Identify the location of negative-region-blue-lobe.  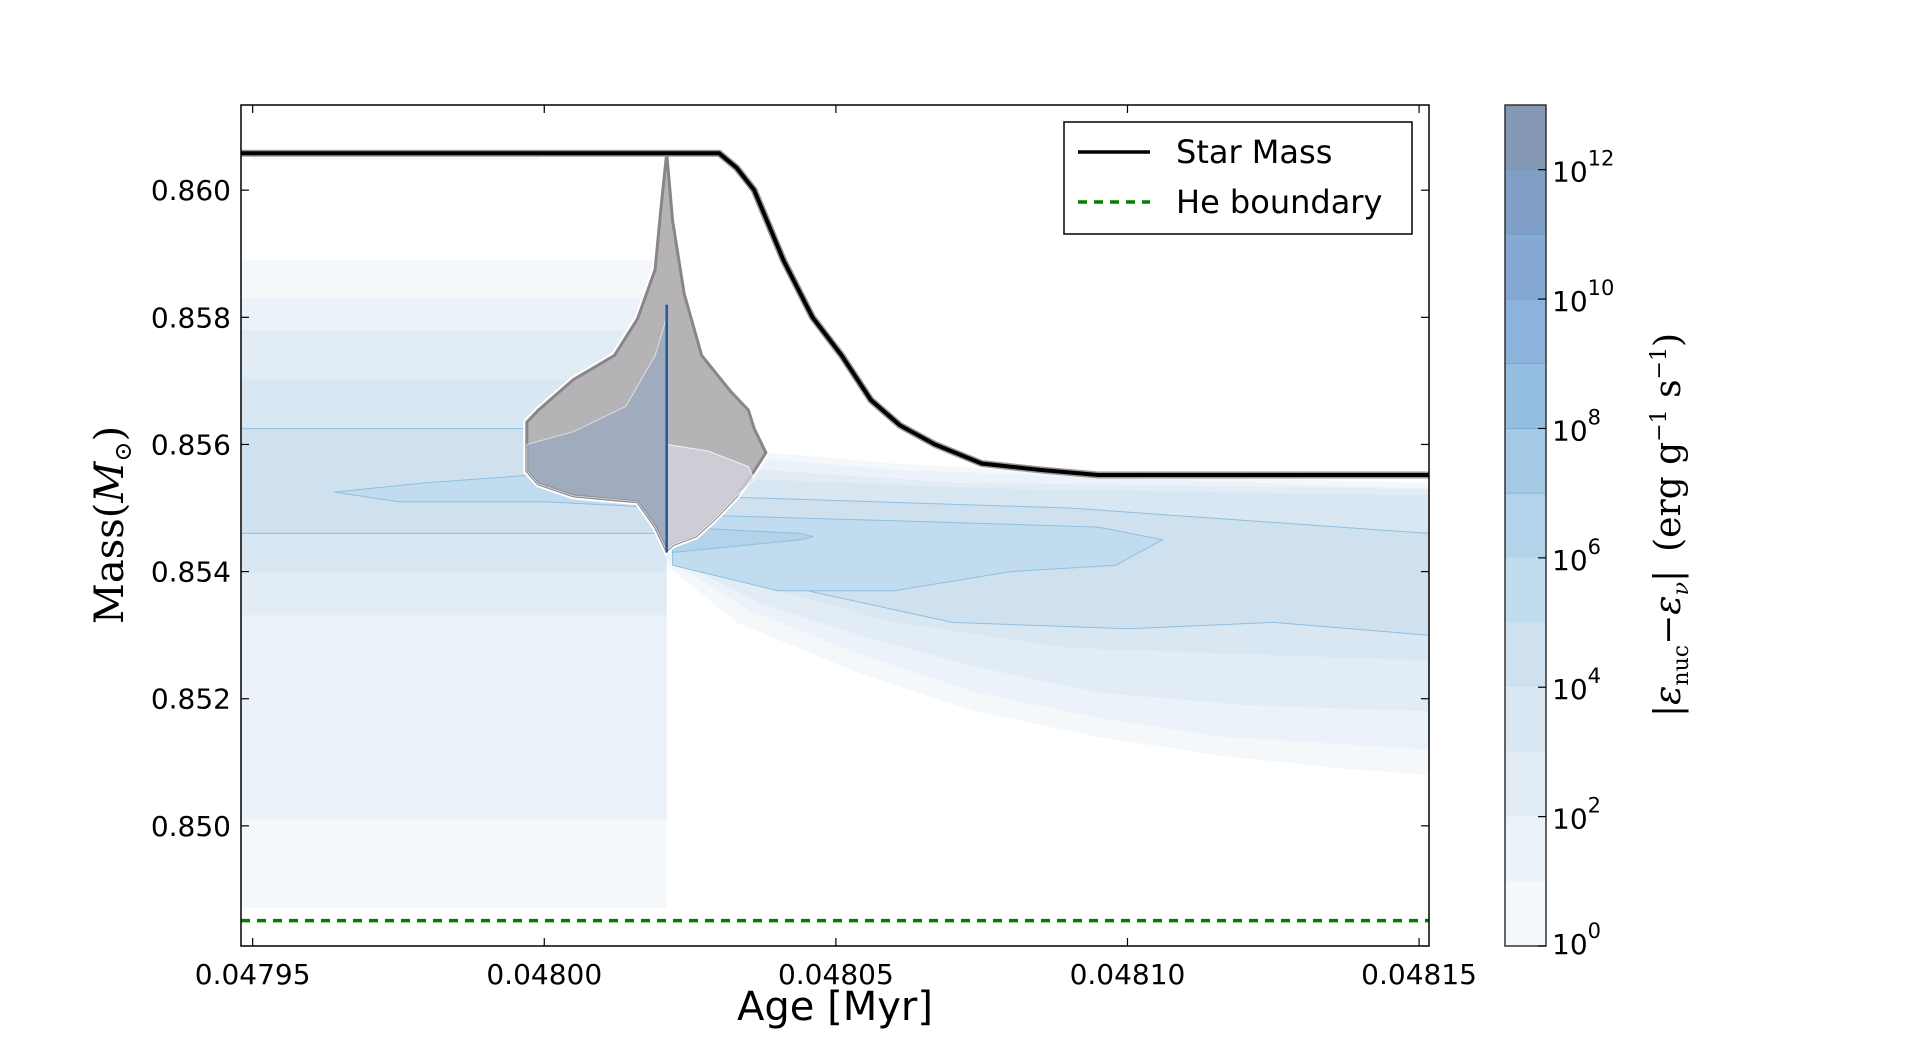
(597, 434).